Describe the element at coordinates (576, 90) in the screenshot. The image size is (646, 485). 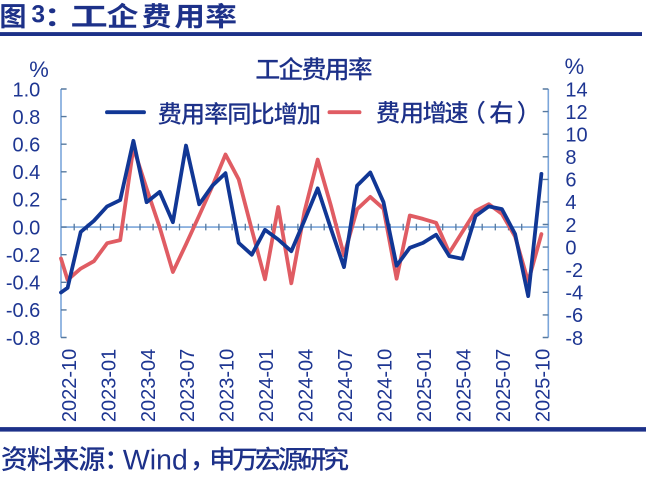
I see `svg-text: 14` at that location.